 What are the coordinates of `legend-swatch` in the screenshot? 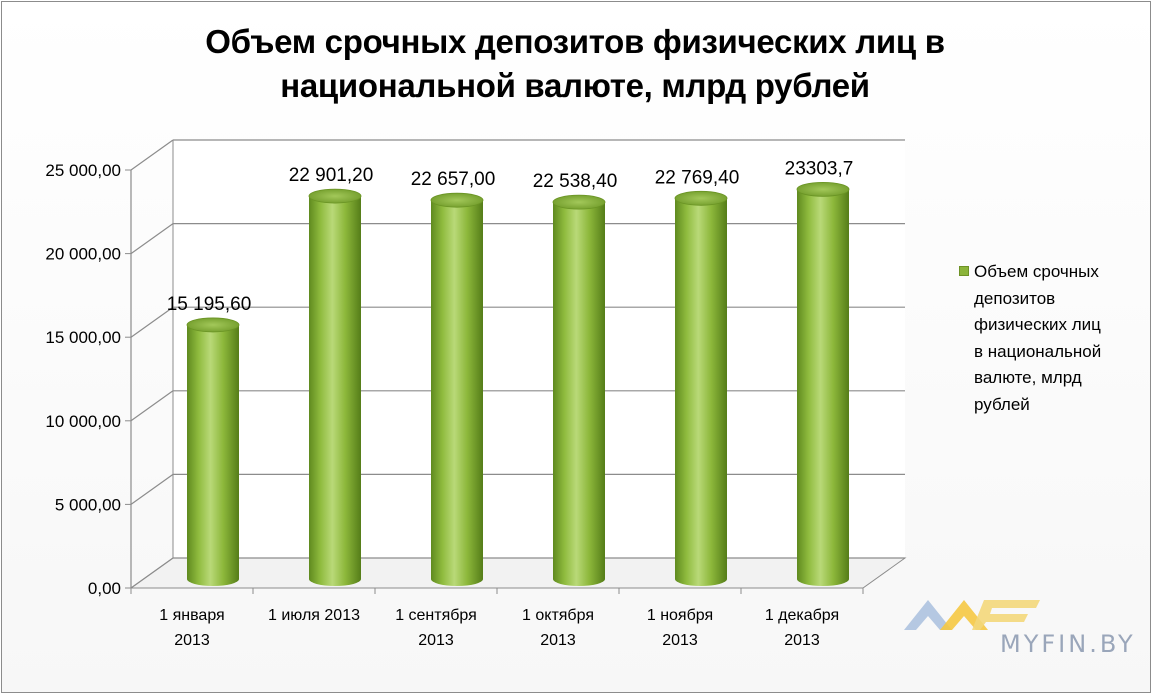 It's located at (964, 271).